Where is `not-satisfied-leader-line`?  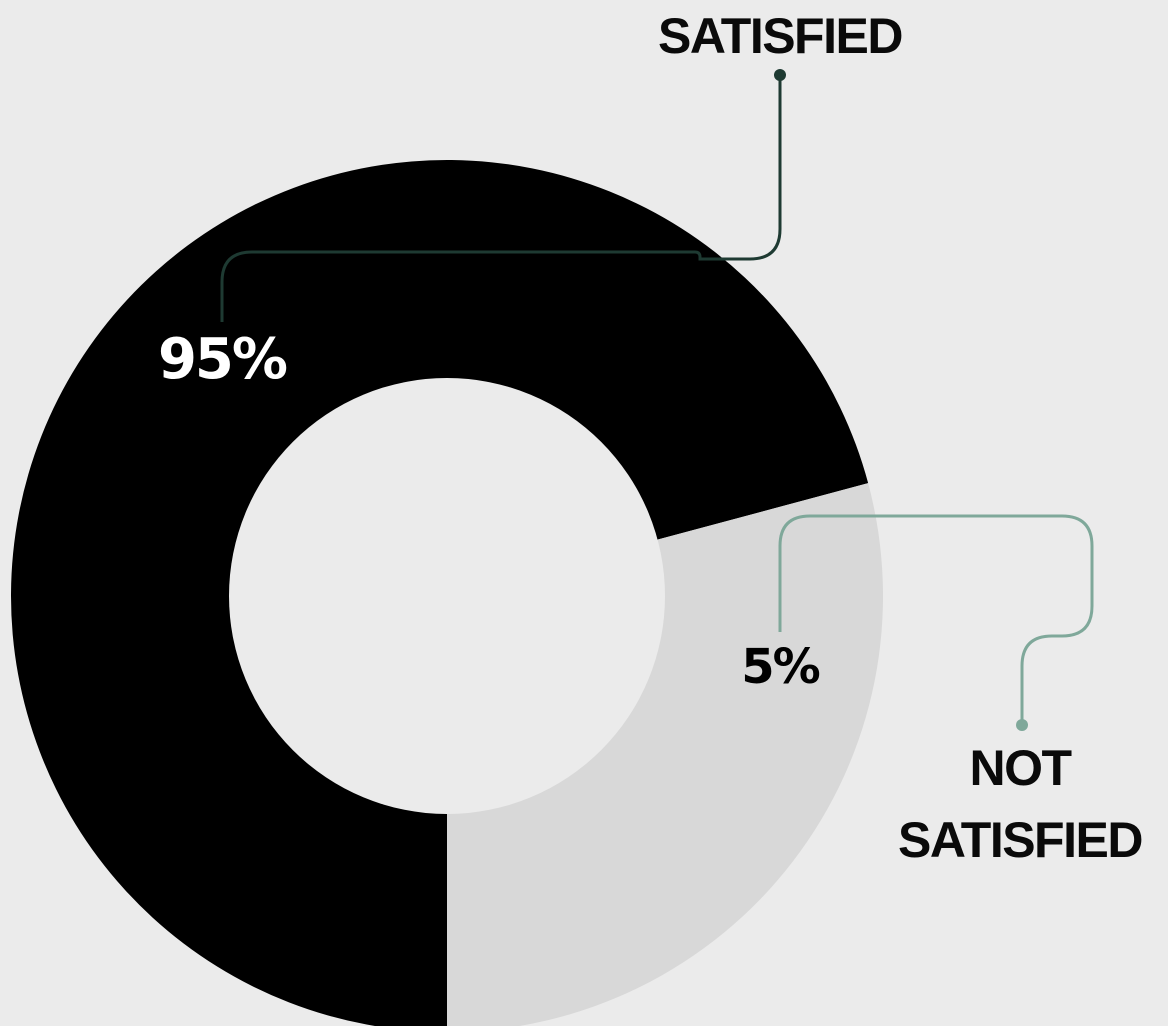 not-satisfied-leader-line is located at coordinates (936, 619).